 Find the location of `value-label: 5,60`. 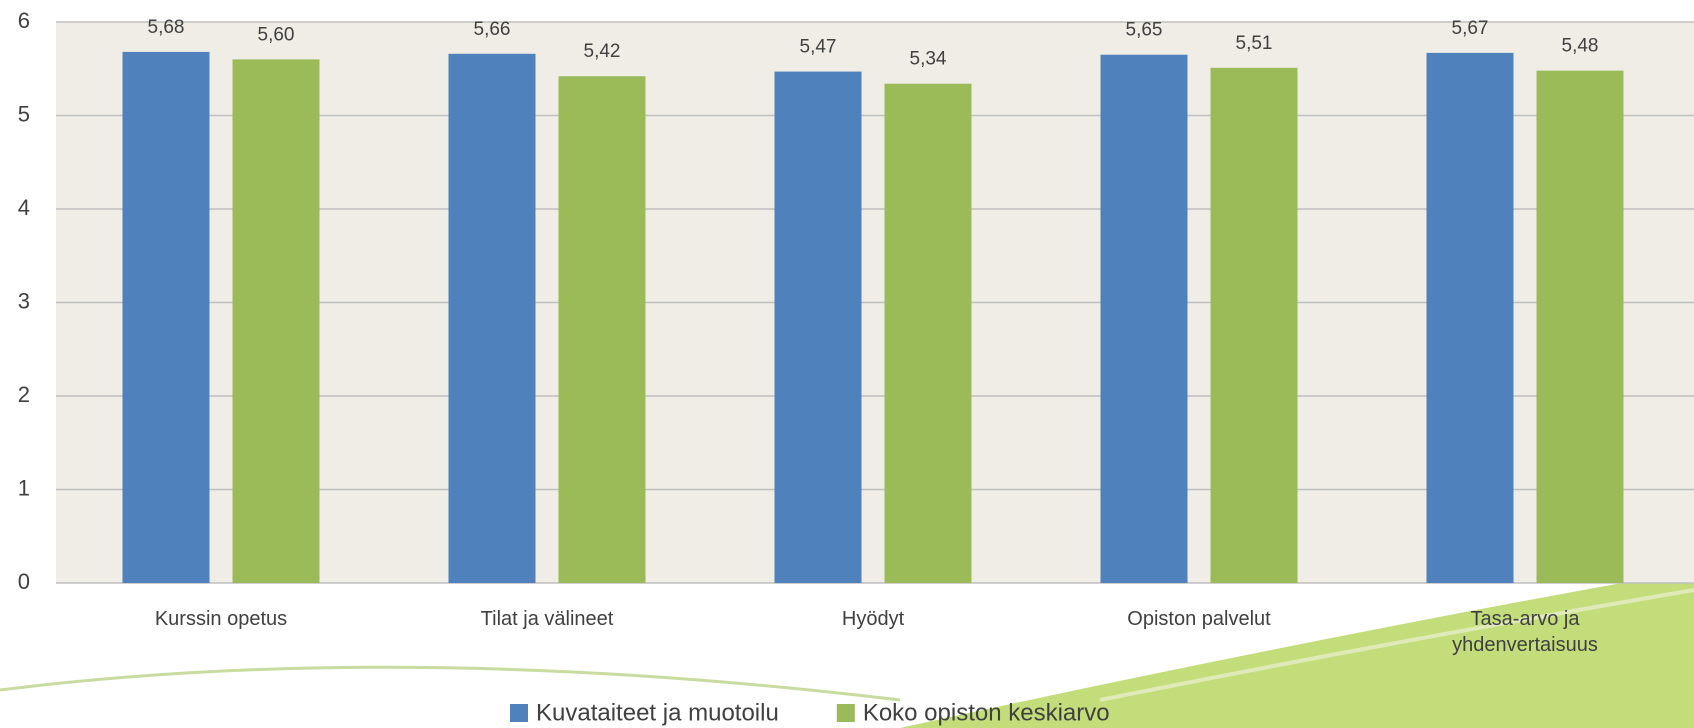

value-label: 5,60 is located at coordinates (276, 34).